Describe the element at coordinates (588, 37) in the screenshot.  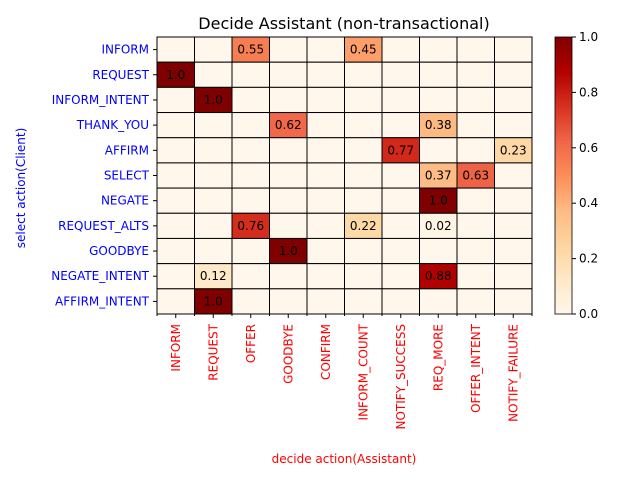
I see `colorbar-tick-label: 1.0` at that location.